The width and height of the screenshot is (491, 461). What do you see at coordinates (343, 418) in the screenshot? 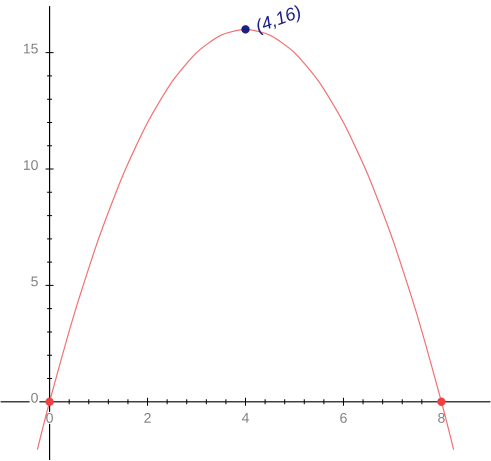
I see `x-tick-label: 6` at bounding box center [343, 418].